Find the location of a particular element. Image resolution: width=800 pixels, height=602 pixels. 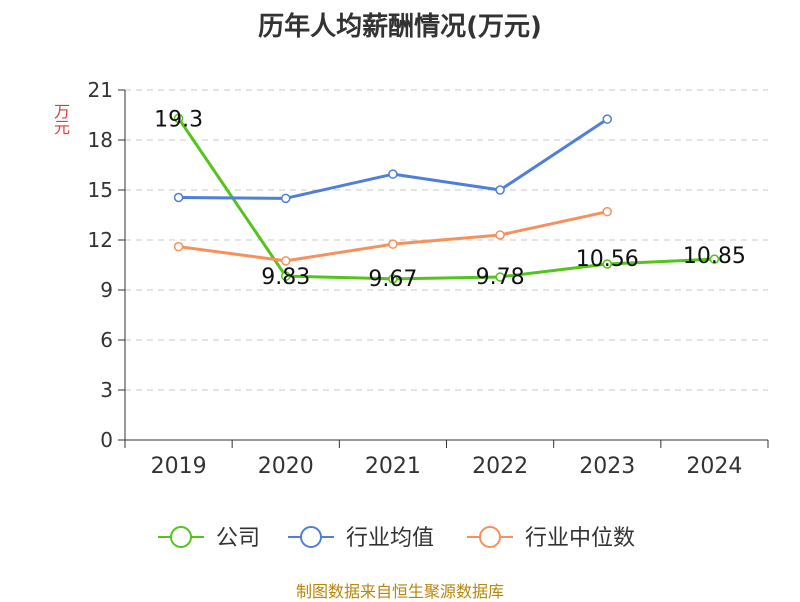

x-tick-label: 2024 is located at coordinates (714, 466).